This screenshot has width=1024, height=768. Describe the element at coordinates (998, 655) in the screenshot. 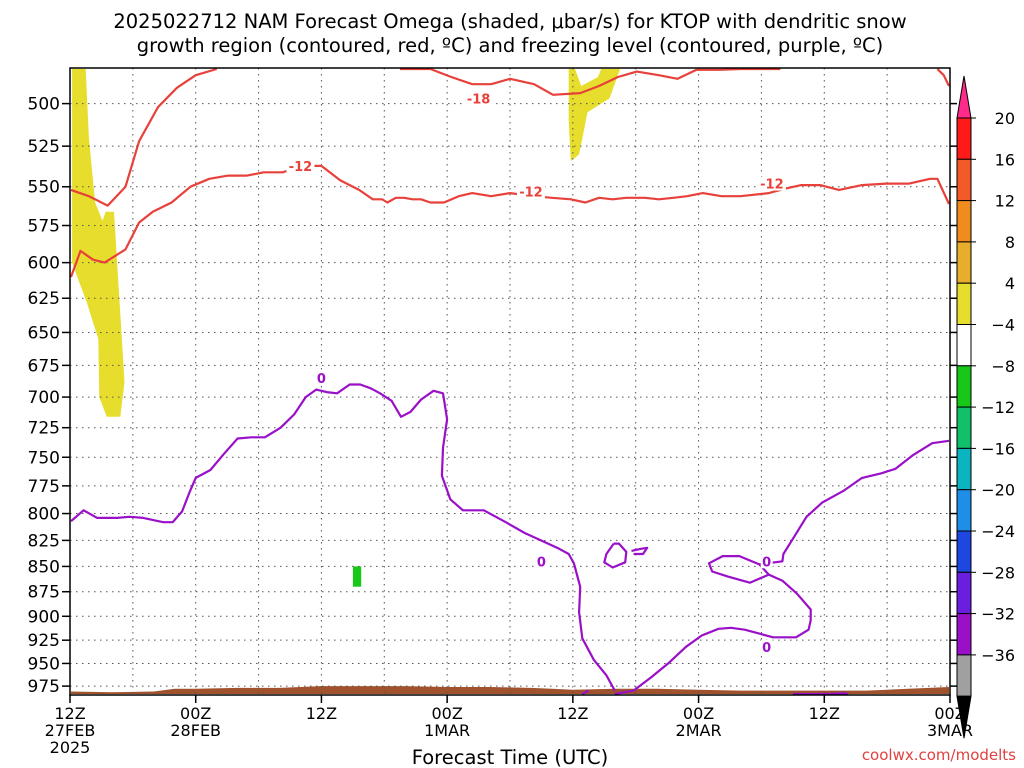

I see `colorbar-label-13: −36` at that location.